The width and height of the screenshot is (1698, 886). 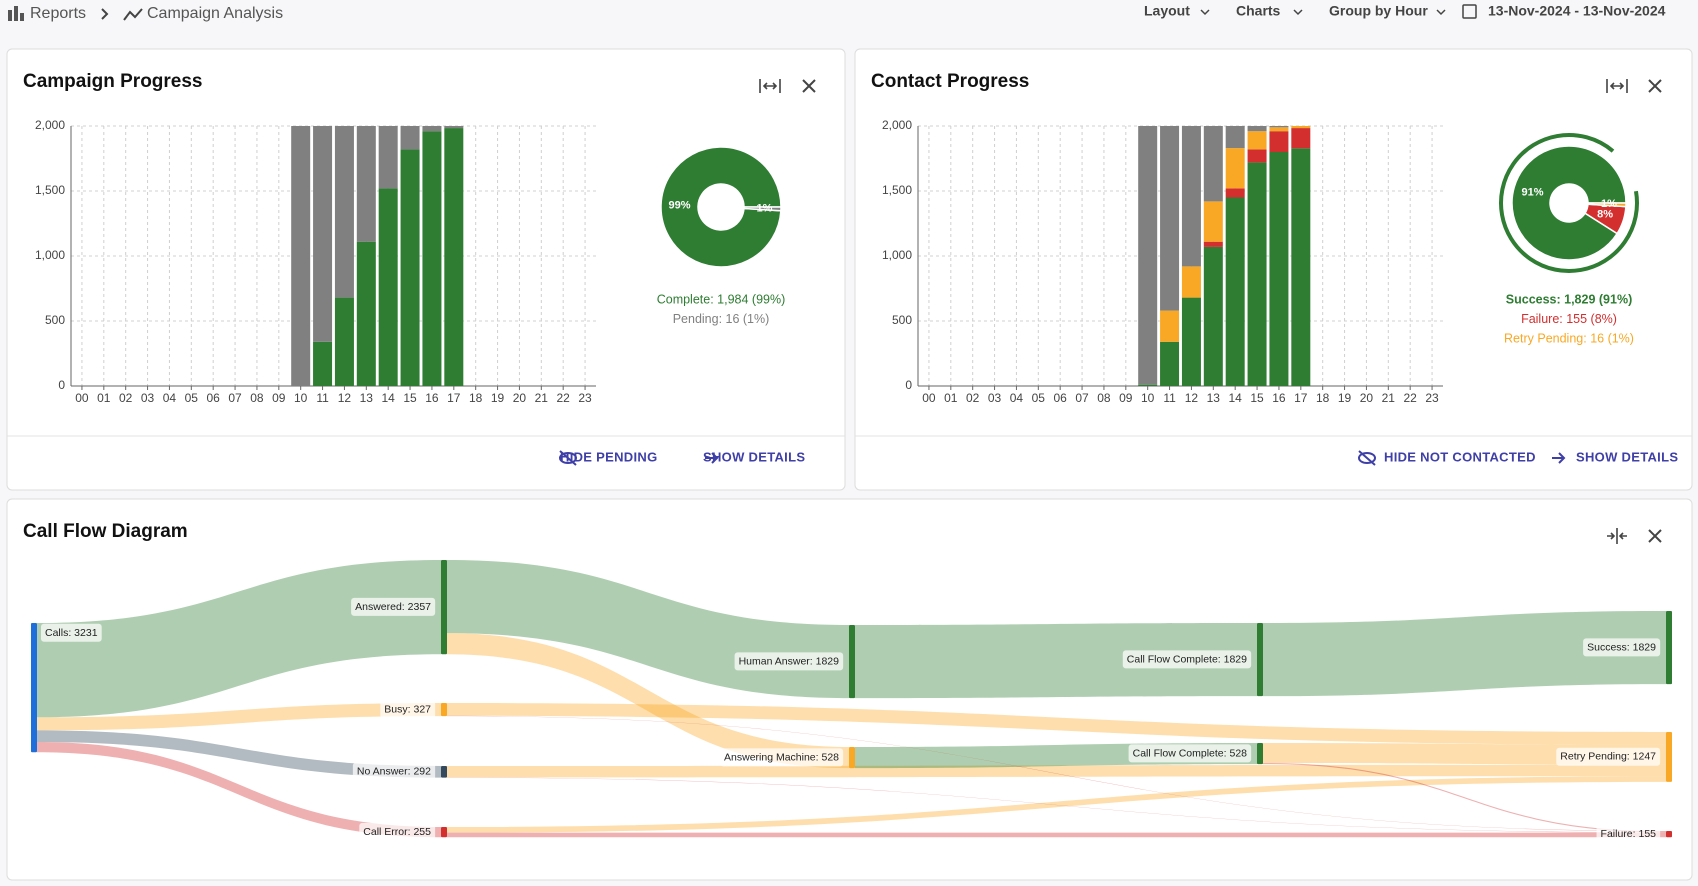 What do you see at coordinates (1577, 11) in the screenshot?
I see `date-range: 13-Nov-2024 - 13-Nov-2024` at bounding box center [1577, 11].